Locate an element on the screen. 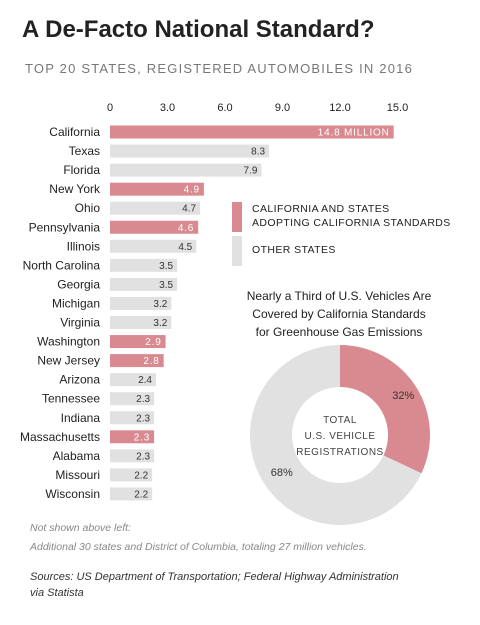 The height and width of the screenshot is (625, 480). category-label: Virginia is located at coordinates (80, 323).